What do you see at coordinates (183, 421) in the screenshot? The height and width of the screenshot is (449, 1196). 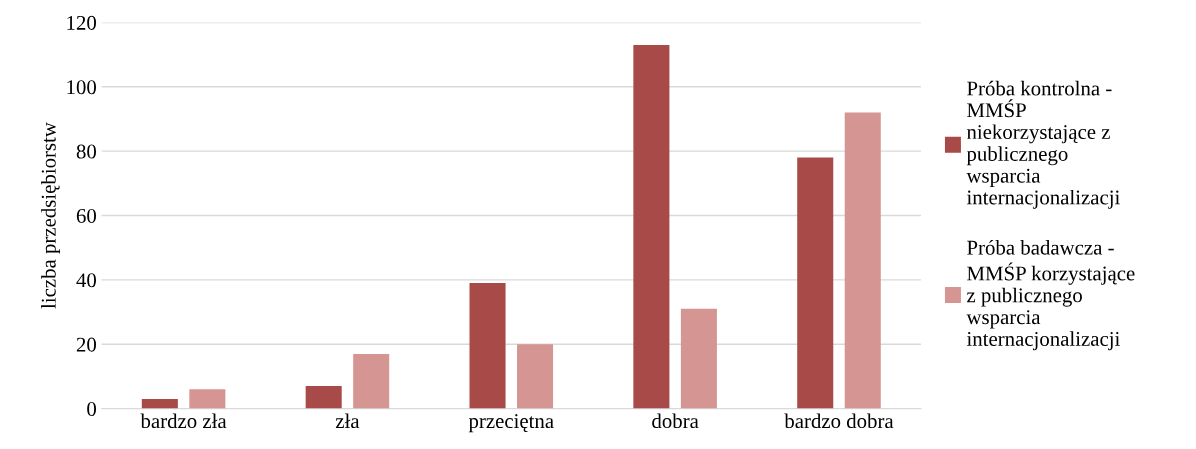 I see `x-tick-label: bardzo zła` at bounding box center [183, 421].